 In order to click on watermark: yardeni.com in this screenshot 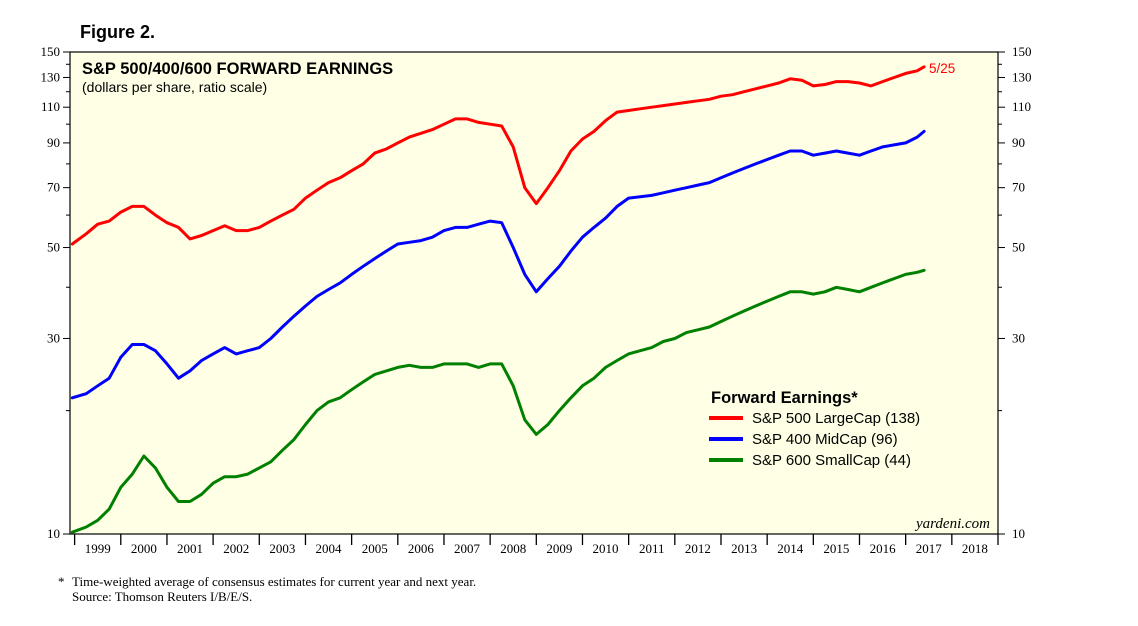, I will do `click(952, 524)`.